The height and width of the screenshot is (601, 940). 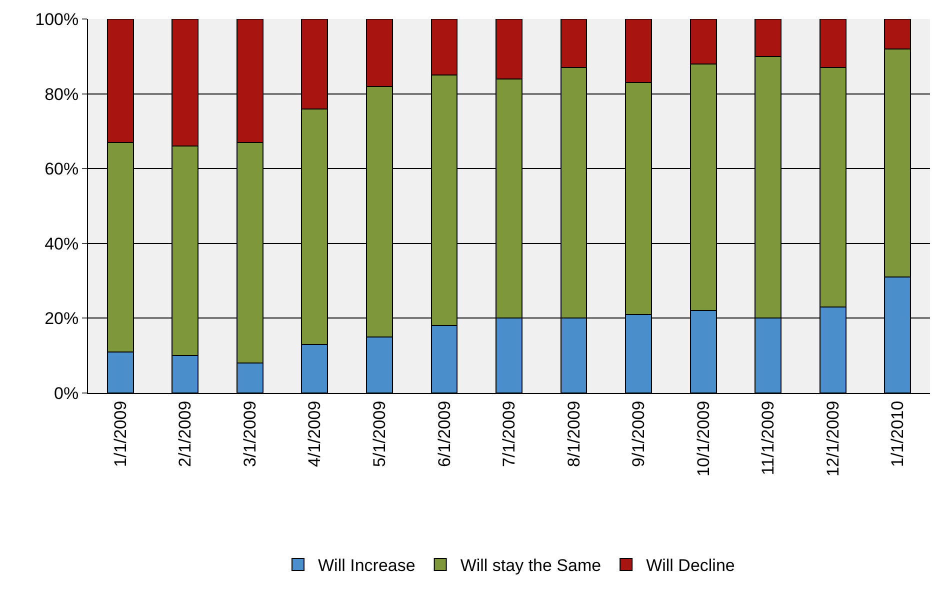 I want to click on x-tick-label: 2/1/2009, so click(x=185, y=433).